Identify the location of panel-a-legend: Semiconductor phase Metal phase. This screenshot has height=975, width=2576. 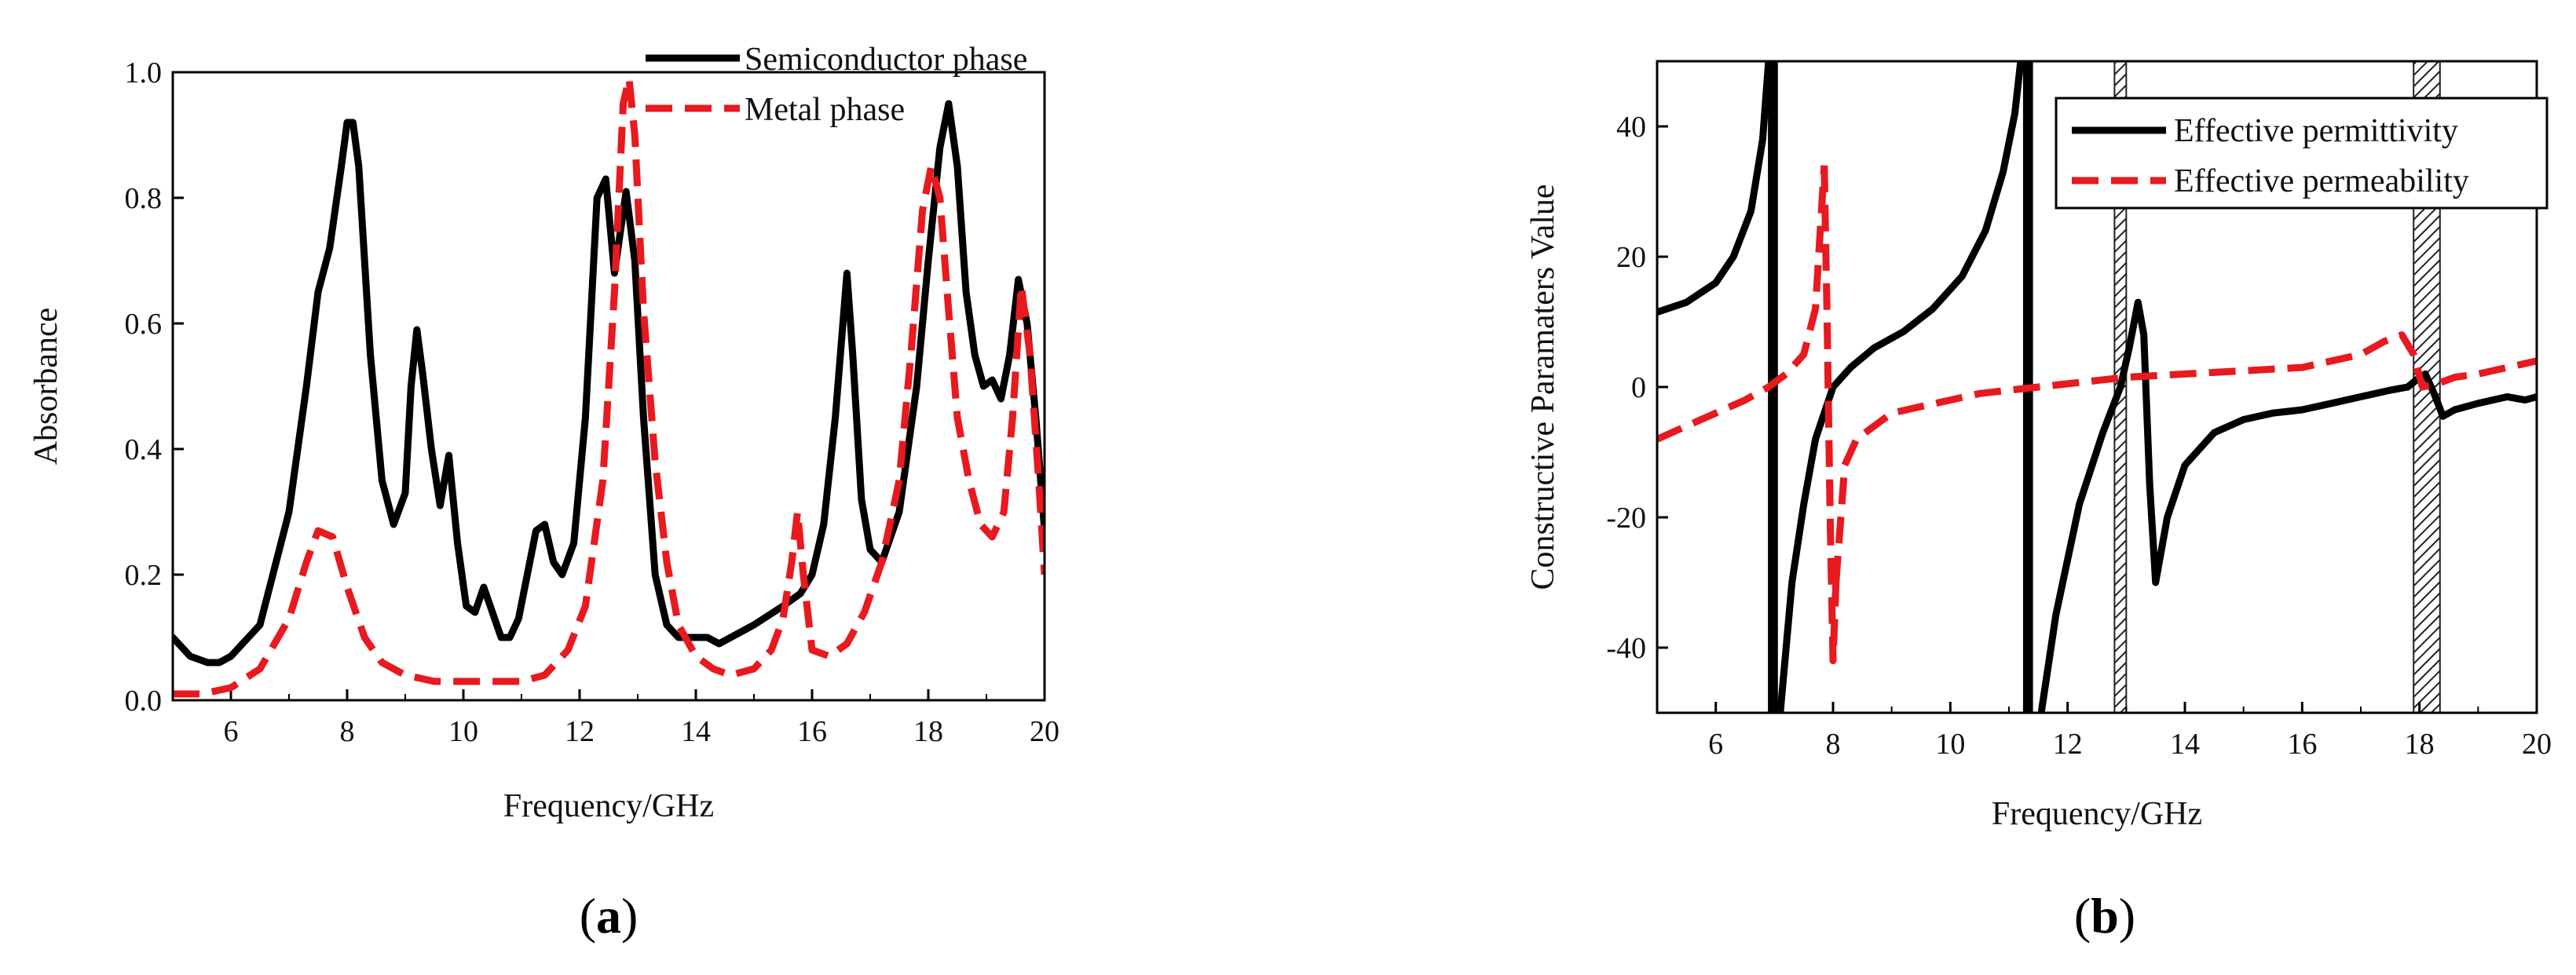
(837, 85).